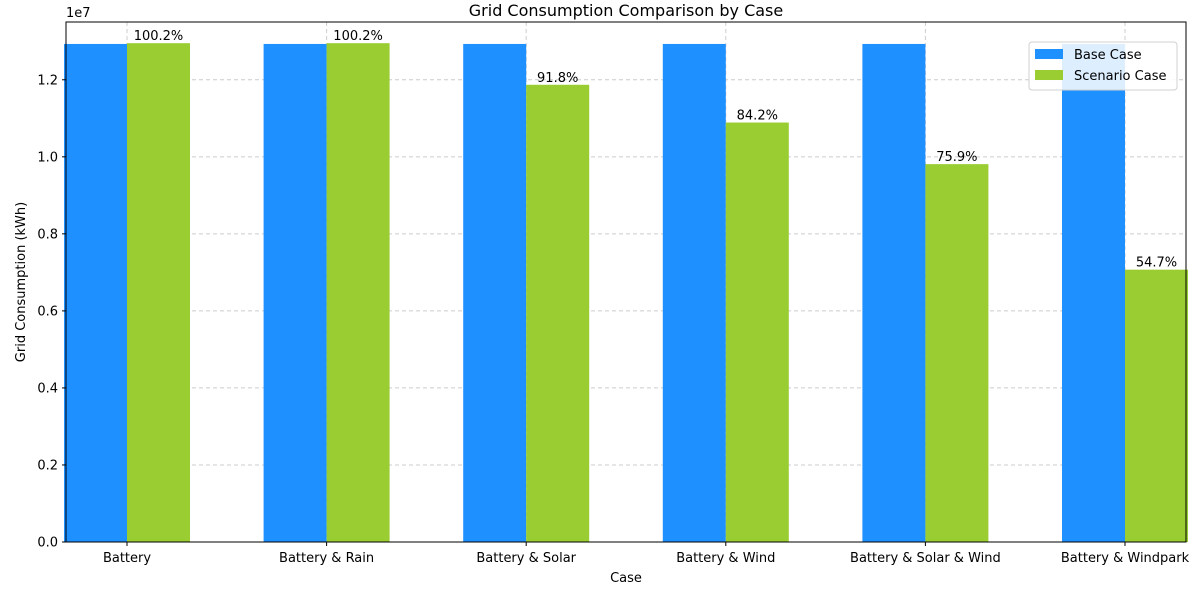  I want to click on y-axis: 0.0 0.2 0.4 0.6 0.8 1.0 1.2, so click(51, 312).